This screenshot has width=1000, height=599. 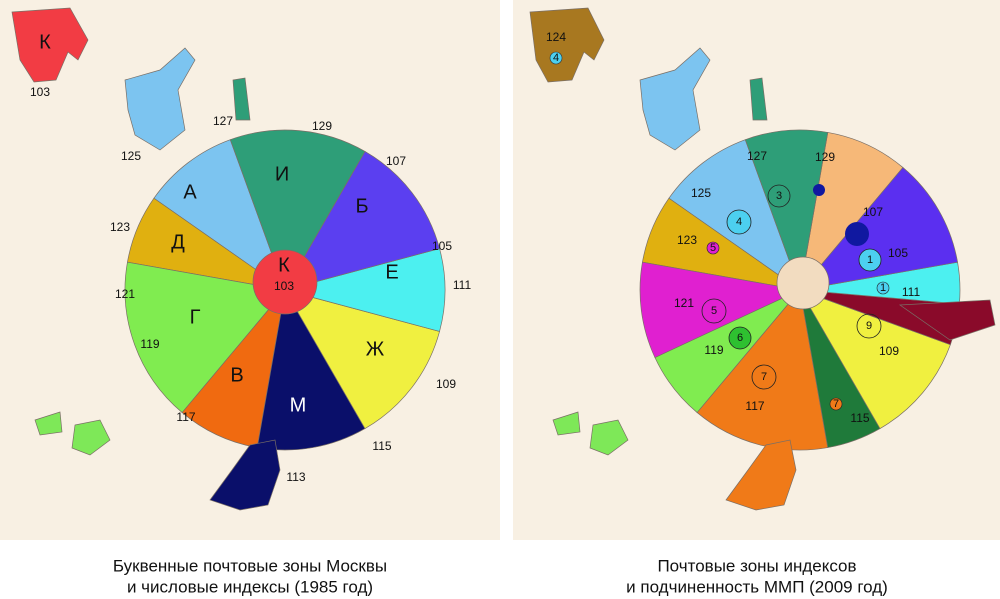 I want to click on zone-letter: Ж, so click(x=375, y=349).